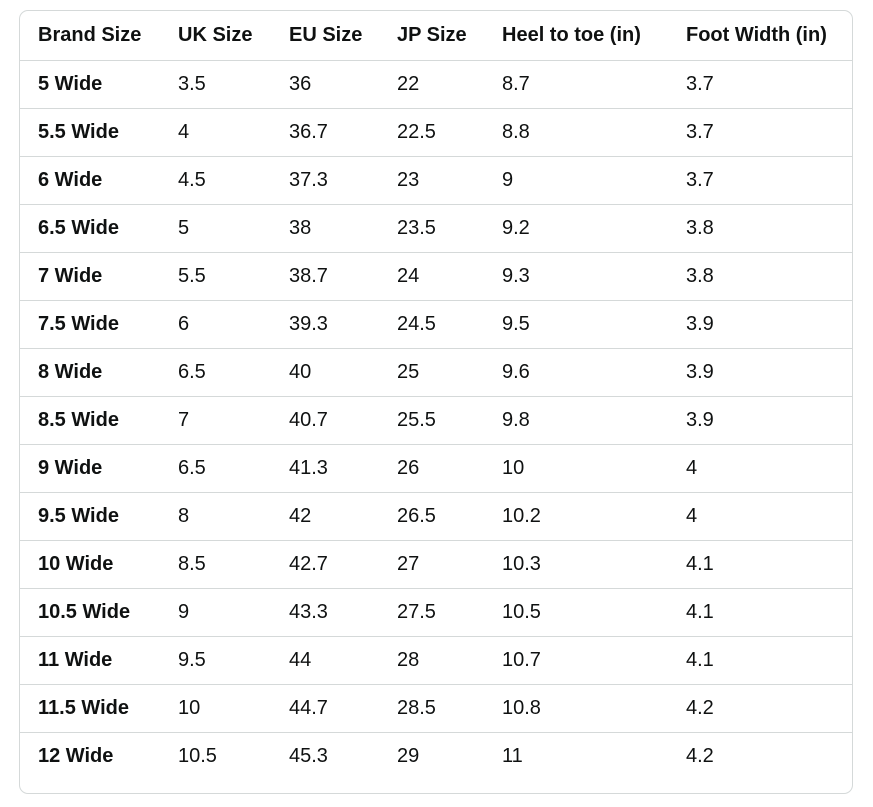 The height and width of the screenshot is (807, 873). I want to click on jp-size-cell: 28, so click(431, 660).